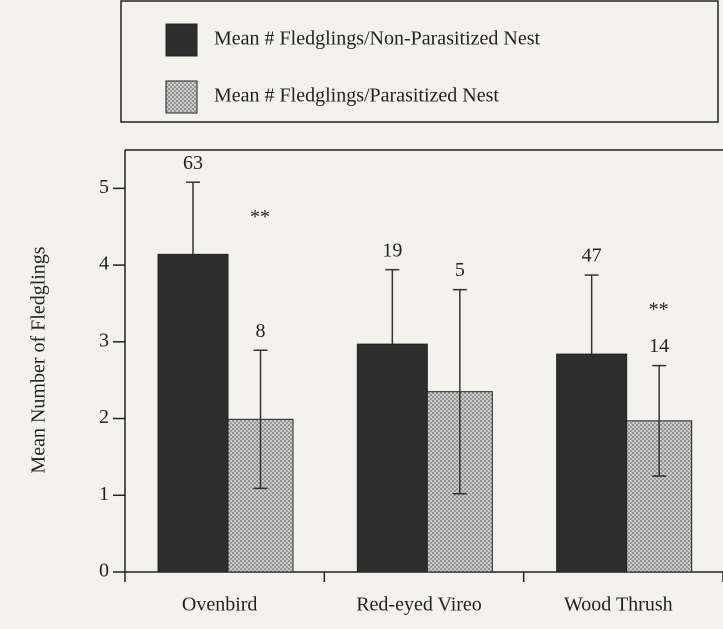  I want to click on sample-size-label: 19, so click(392, 250).